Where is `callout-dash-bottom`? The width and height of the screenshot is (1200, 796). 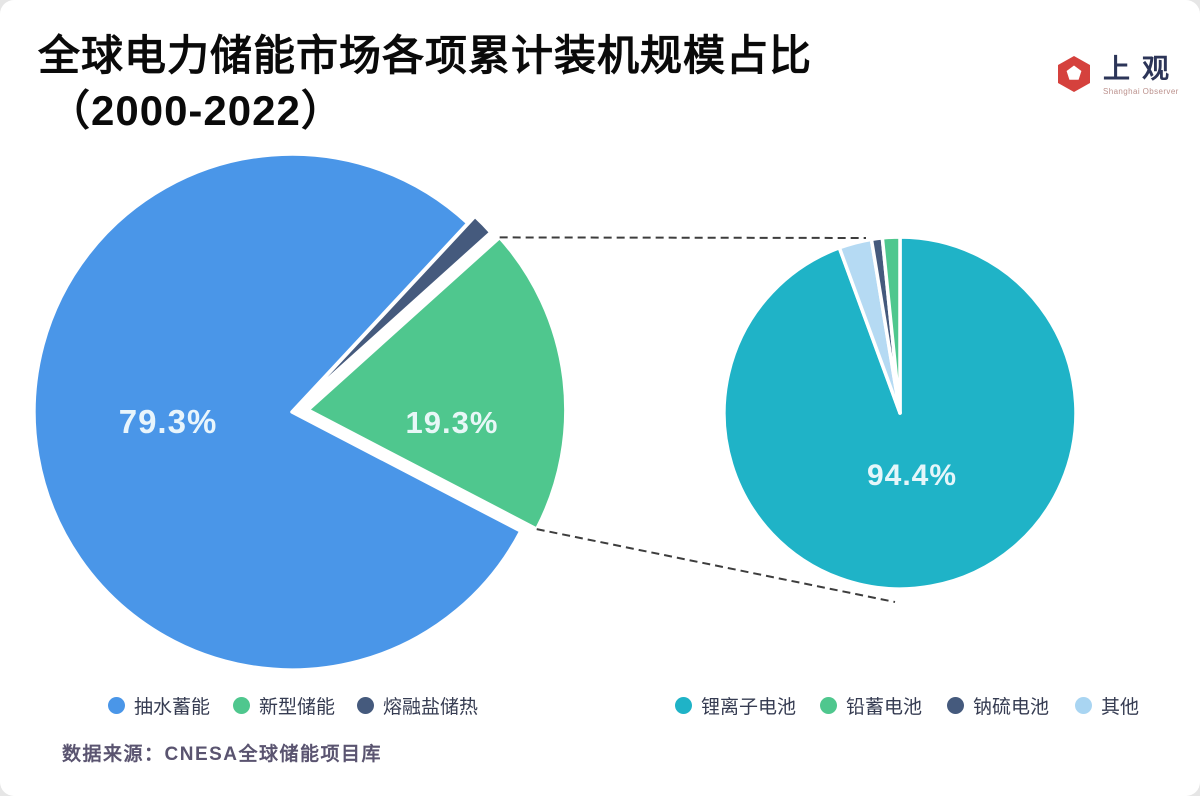 callout-dash-bottom is located at coordinates (716, 565).